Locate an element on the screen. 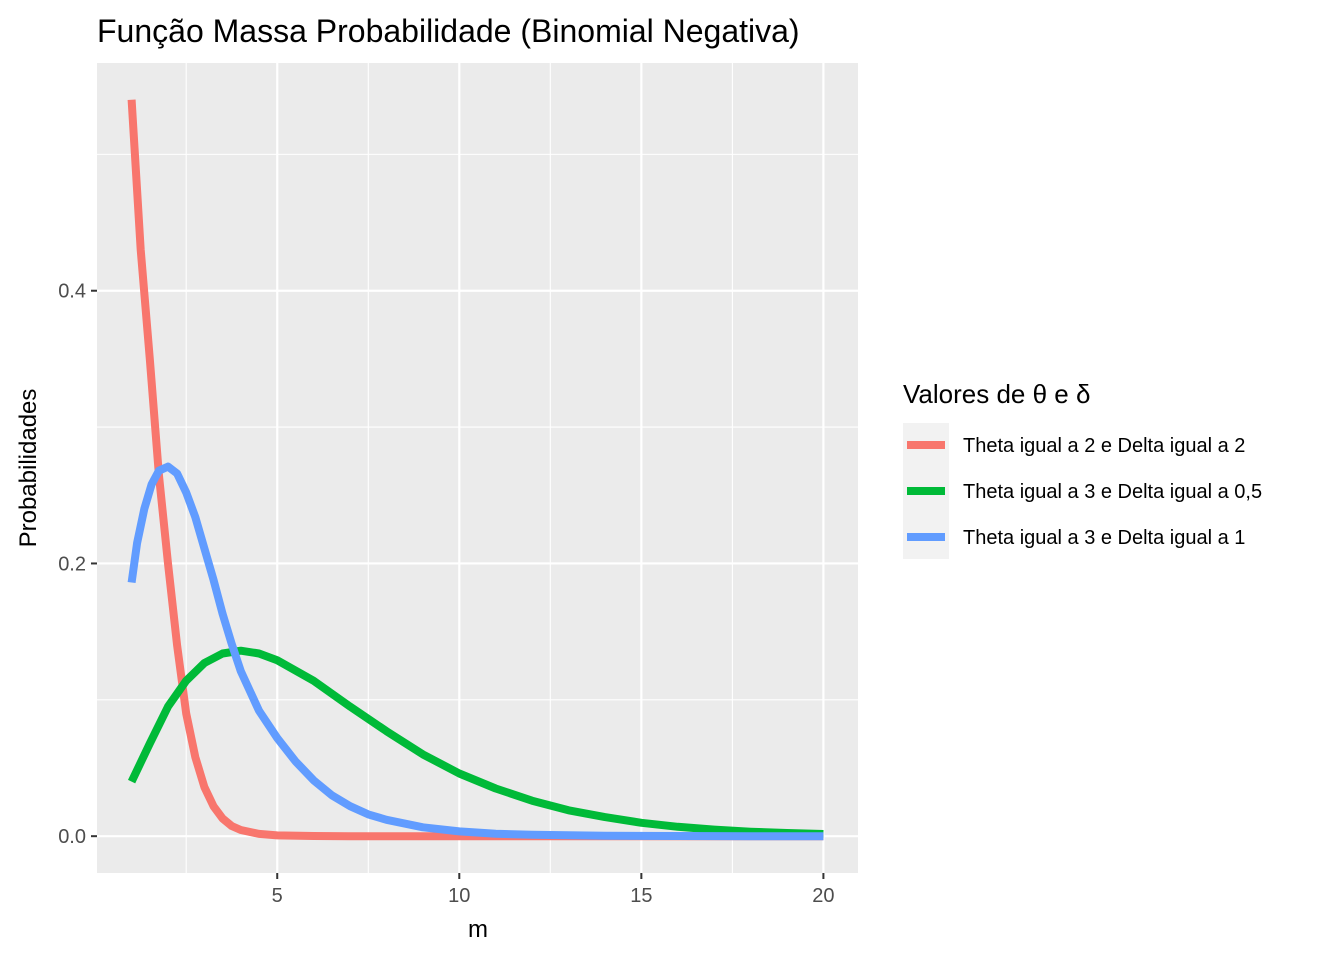 The image size is (1344, 960). legend-label-3: Theta igual a 3 e Delta igual a 1 is located at coordinates (1104, 538).